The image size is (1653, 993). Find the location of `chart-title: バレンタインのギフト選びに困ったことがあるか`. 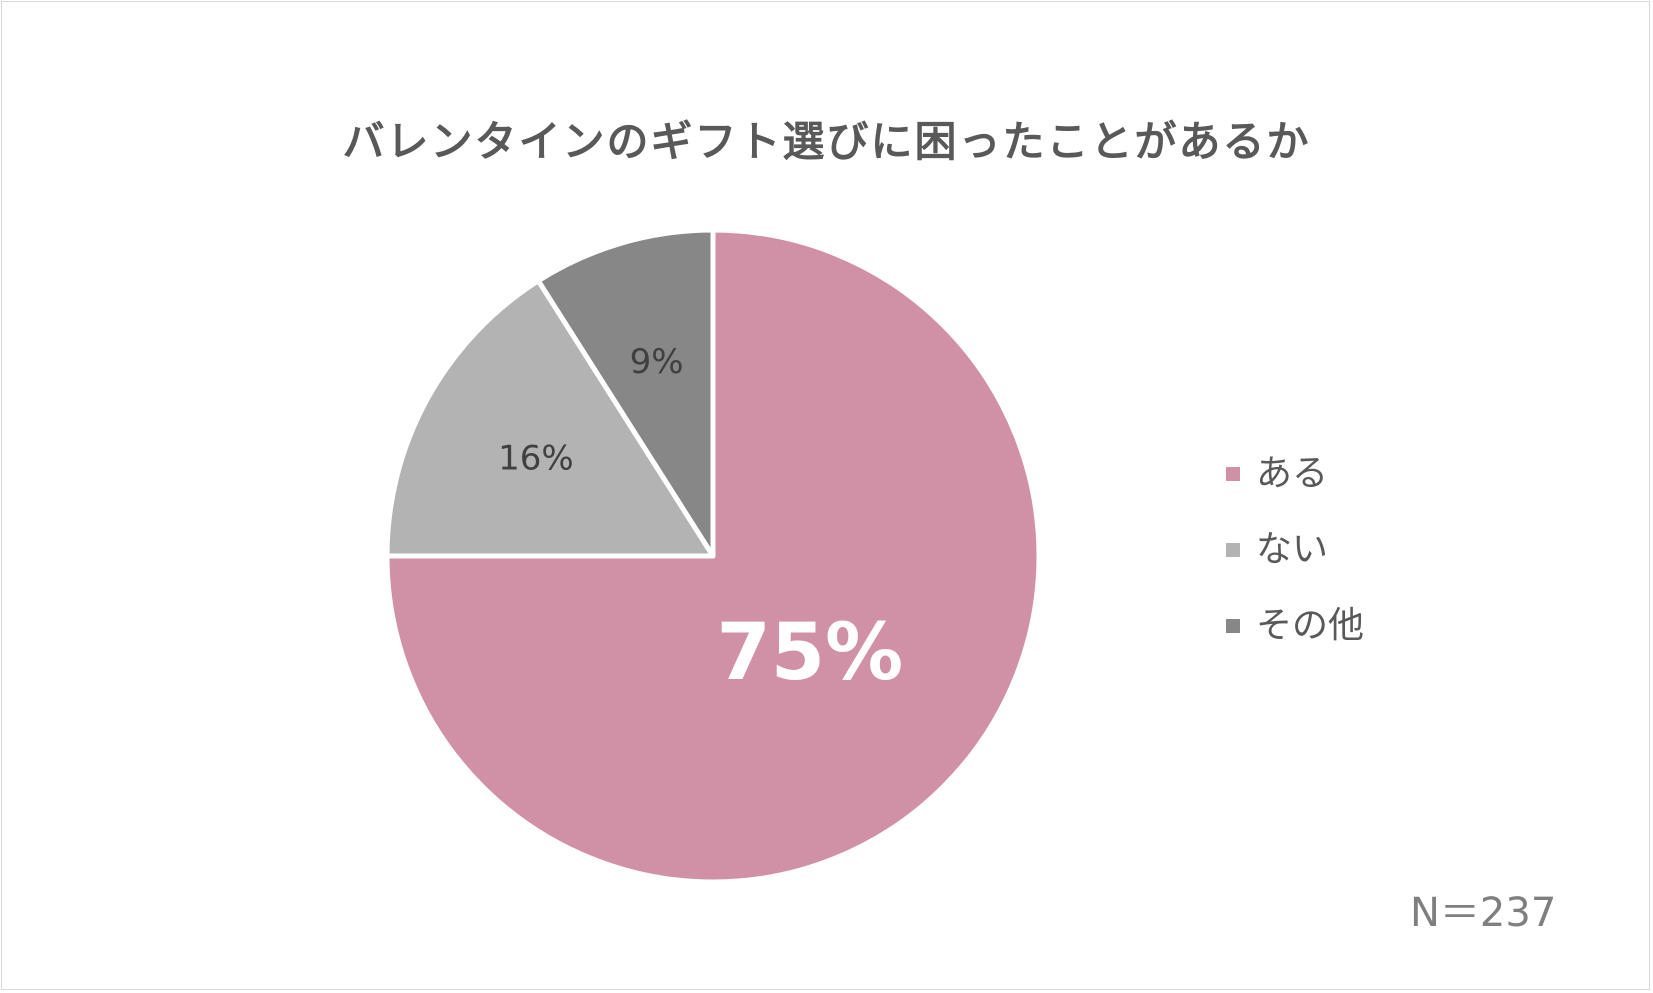

chart-title: バレンタインのギフト選びに困ったことがあるか is located at coordinates (826, 141).